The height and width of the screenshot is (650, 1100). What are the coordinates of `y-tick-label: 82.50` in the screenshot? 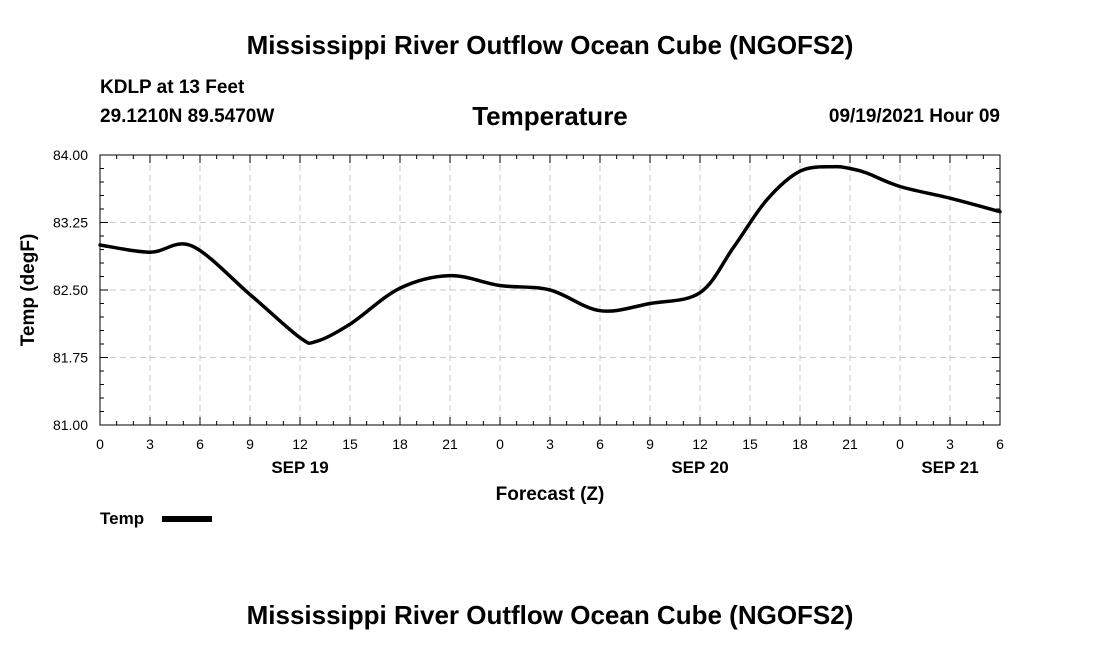 It's located at (70, 290).